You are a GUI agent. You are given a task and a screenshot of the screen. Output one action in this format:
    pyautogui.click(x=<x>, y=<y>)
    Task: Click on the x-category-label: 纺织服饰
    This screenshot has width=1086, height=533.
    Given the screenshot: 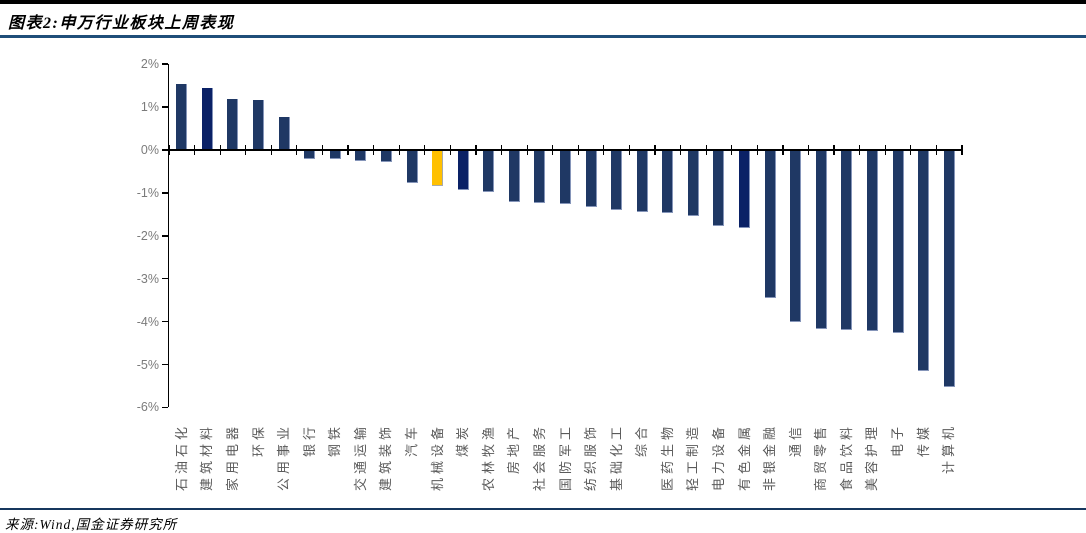 What is the action you would take?
    pyautogui.click(x=591, y=457)
    